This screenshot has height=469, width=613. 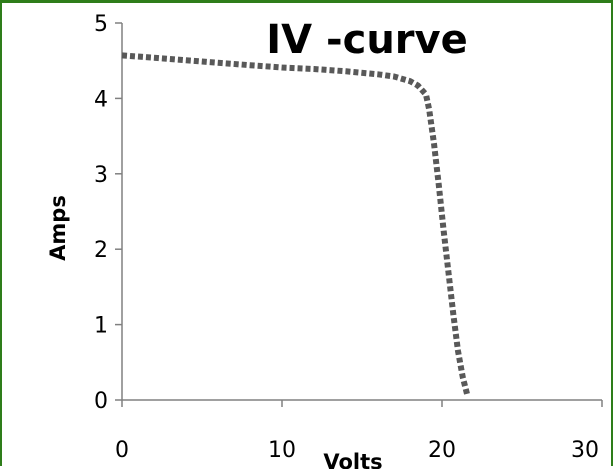 What do you see at coordinates (101, 401) in the screenshot?
I see `y-tick-label: 0` at bounding box center [101, 401].